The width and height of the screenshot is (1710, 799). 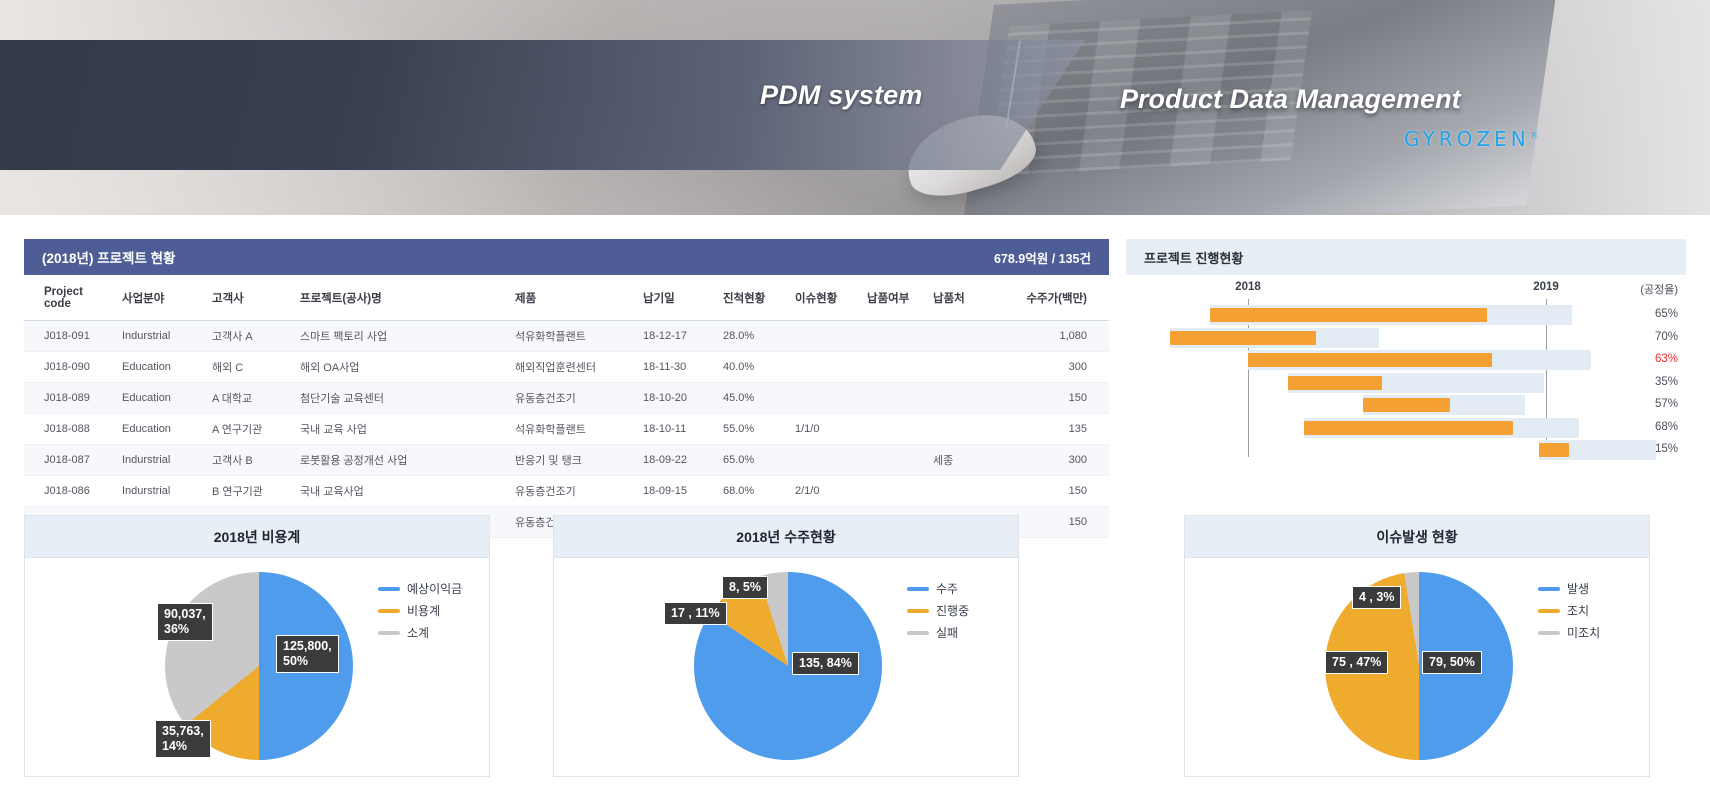 I want to click on gantt-progress-percent: 68%, so click(x=1666, y=426).